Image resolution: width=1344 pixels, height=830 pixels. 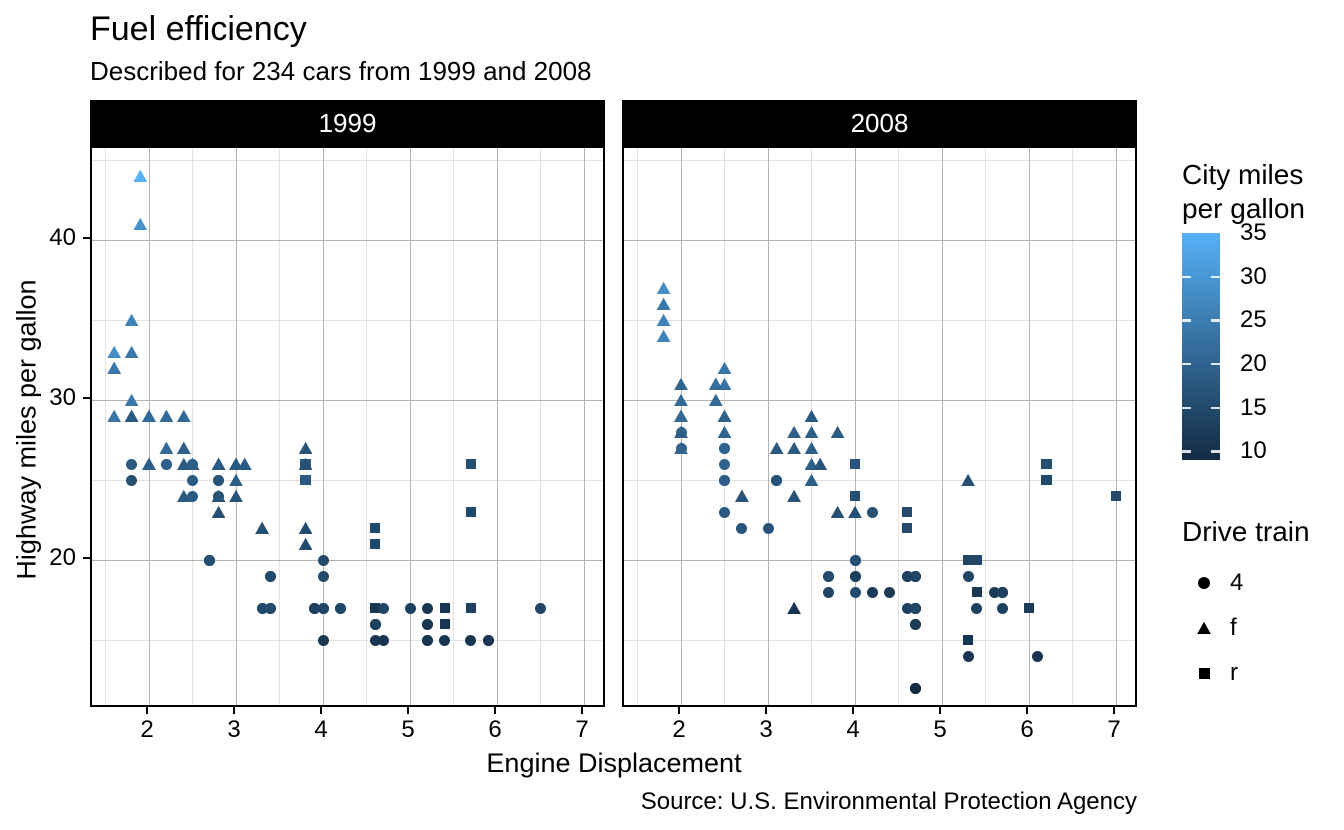 What do you see at coordinates (1234, 672) in the screenshot?
I see `shape-legend-label: r` at bounding box center [1234, 672].